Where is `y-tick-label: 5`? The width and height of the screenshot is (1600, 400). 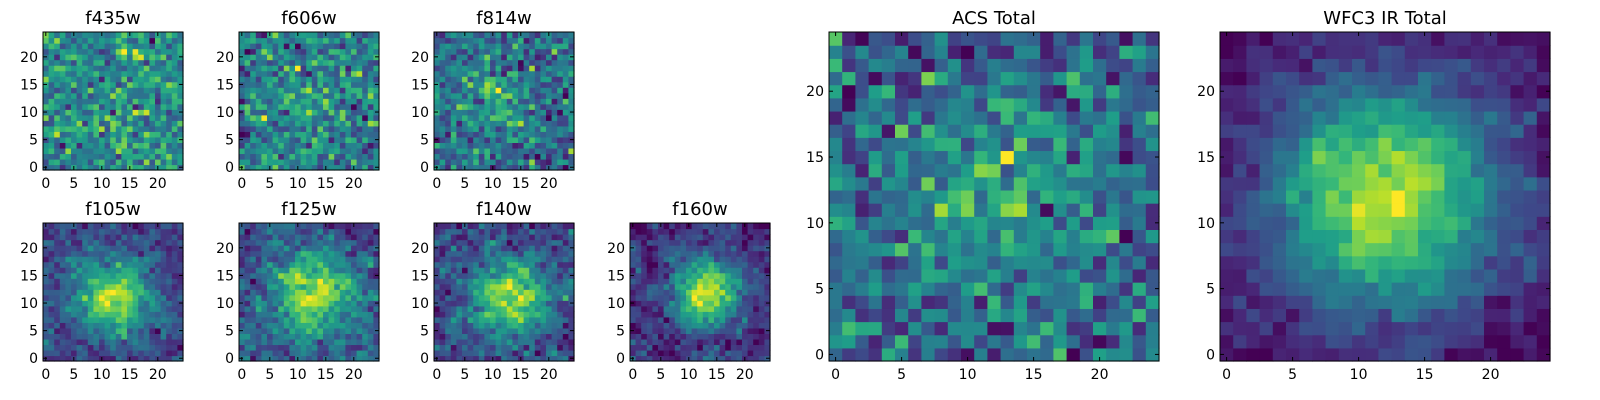
y-tick-label: 5 is located at coordinates (229, 141).